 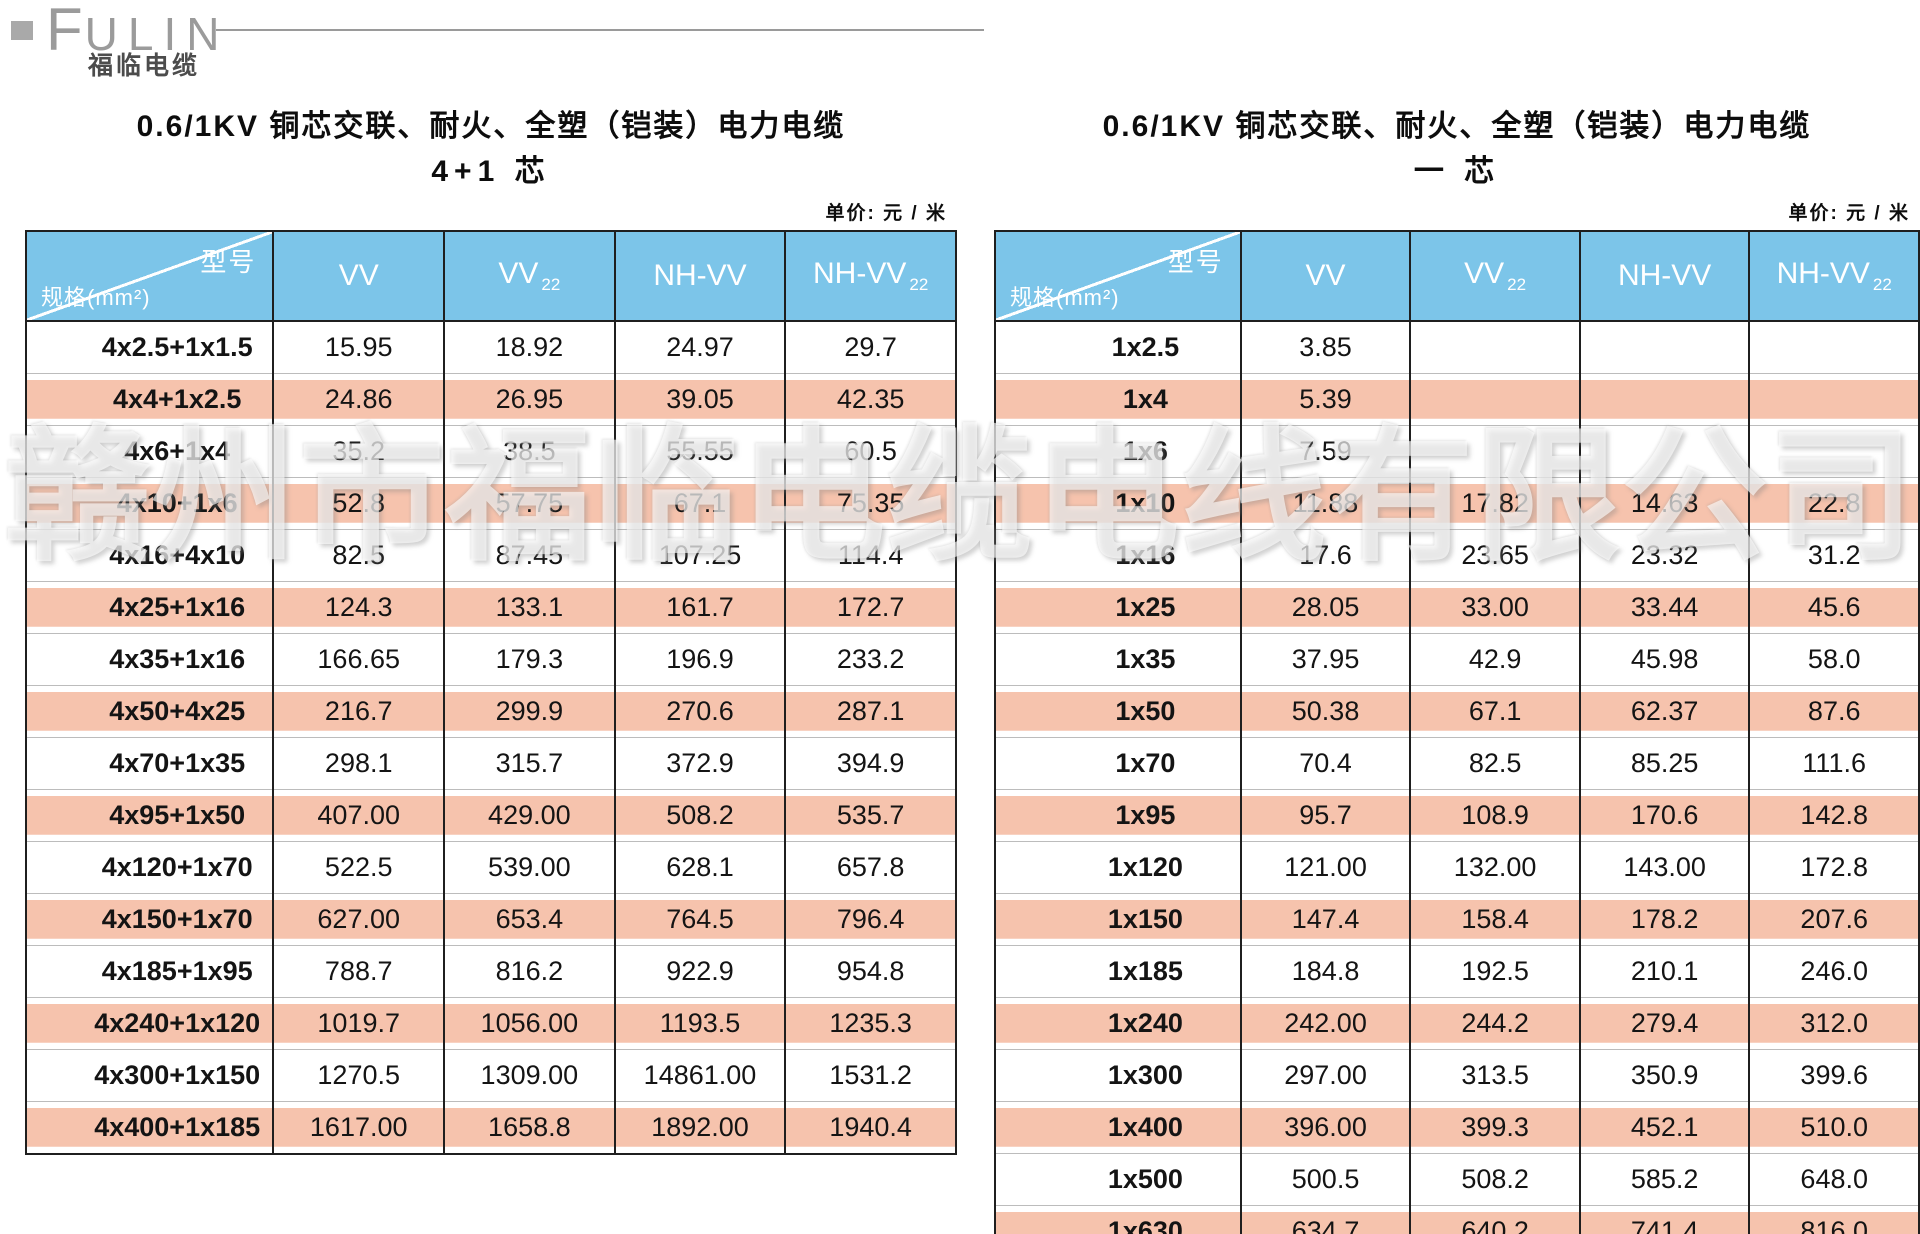 I want to click on price-cell: 45.98, so click(x=1664, y=659).